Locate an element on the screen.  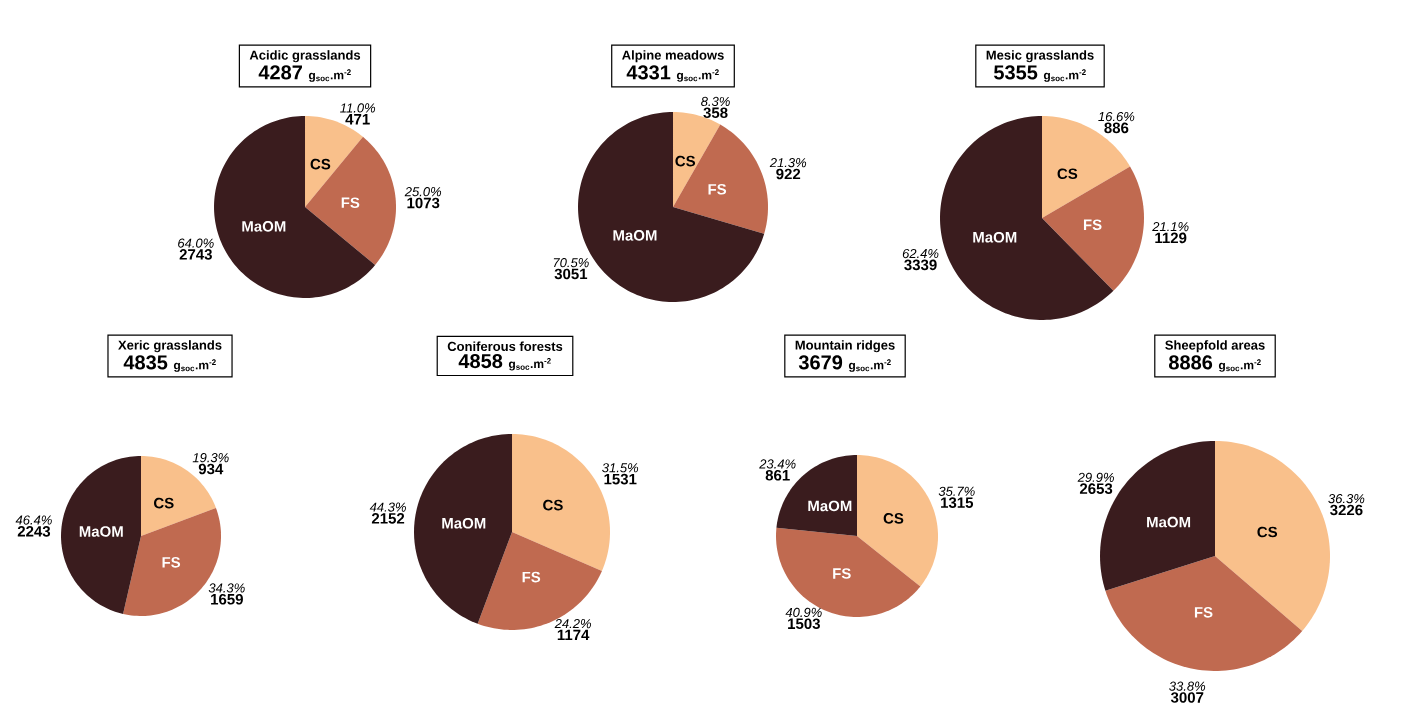
text: 2243 is located at coordinates (34, 531).